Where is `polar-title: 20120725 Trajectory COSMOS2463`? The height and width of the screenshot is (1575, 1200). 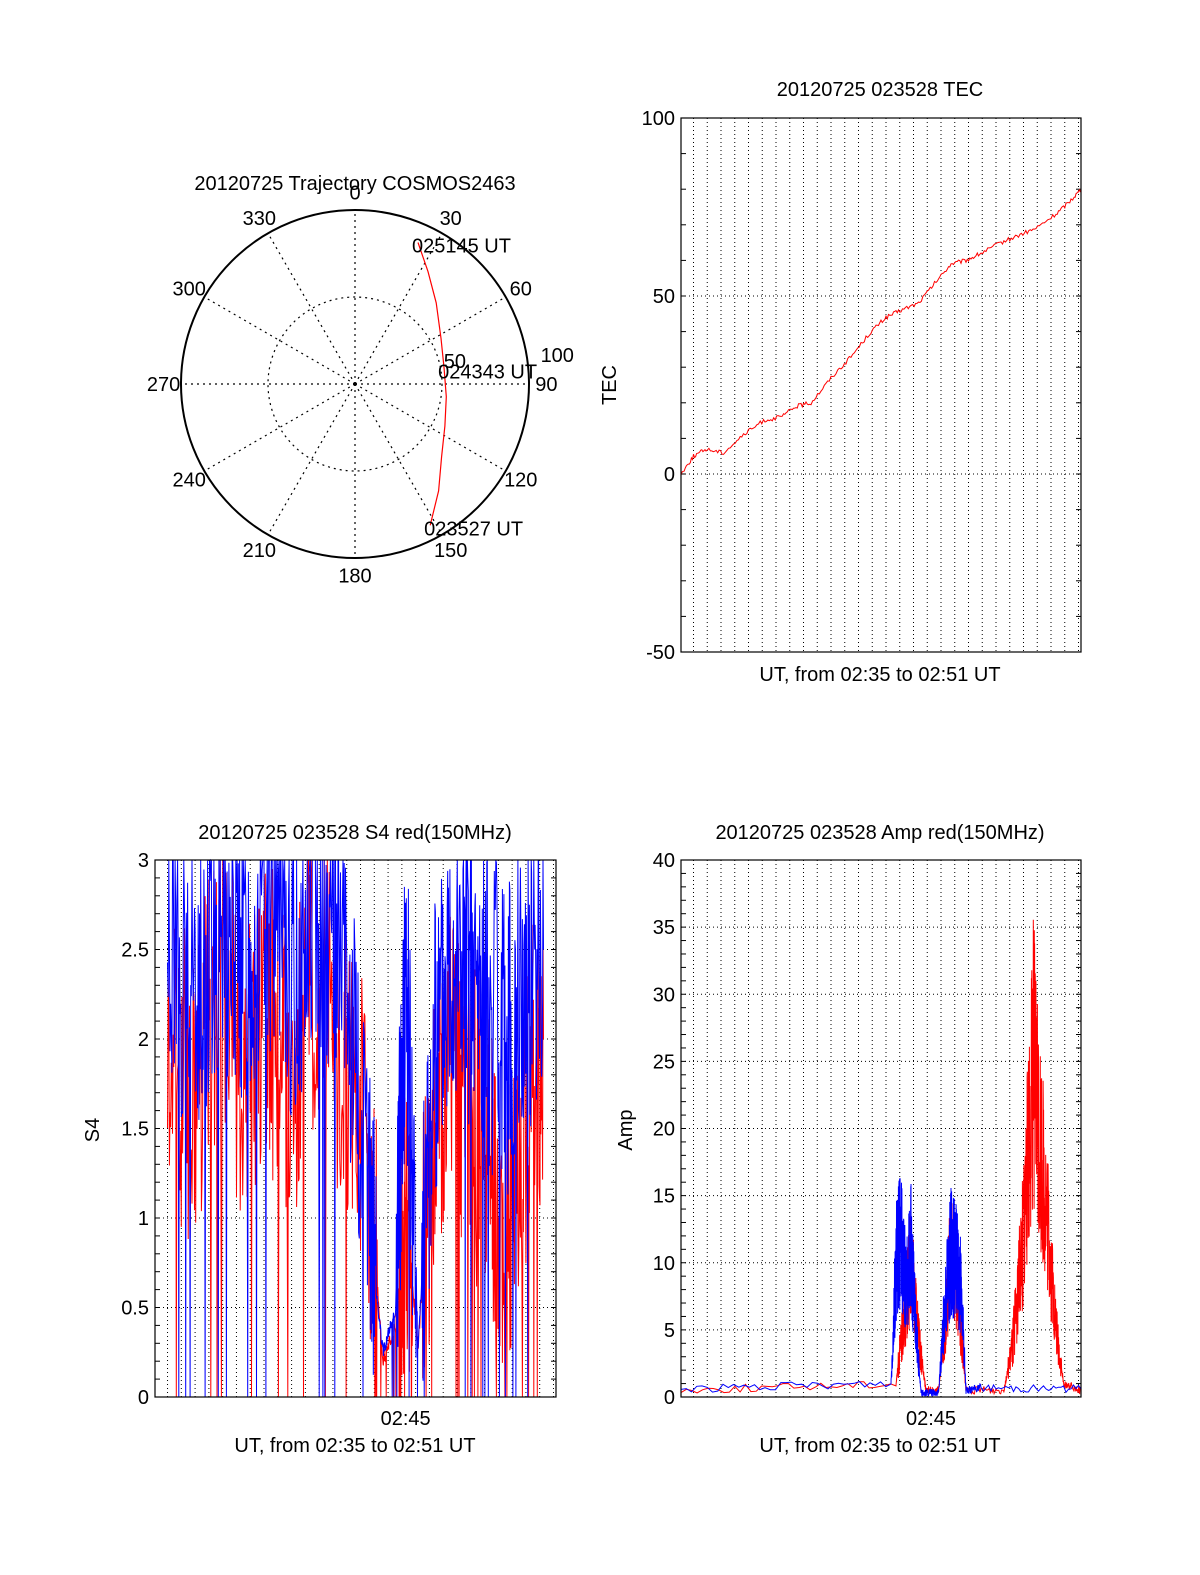
polar-title: 20120725 Trajectory COSMOS2463 is located at coordinates (354, 184).